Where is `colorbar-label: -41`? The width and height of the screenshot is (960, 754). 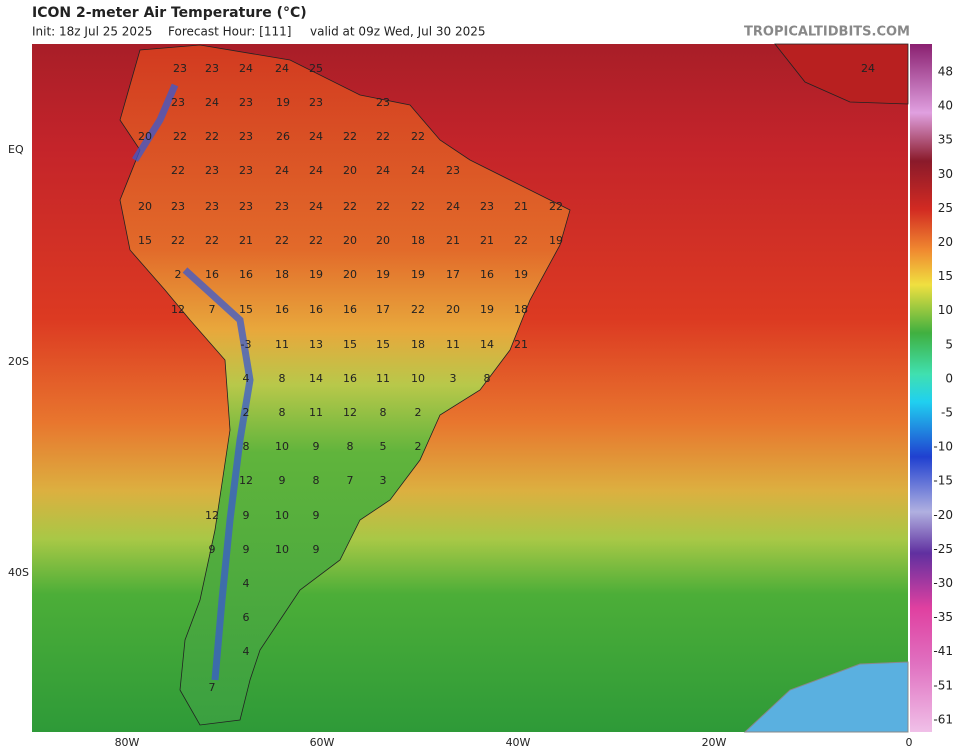 colorbar-label: -41 is located at coordinates (943, 651).